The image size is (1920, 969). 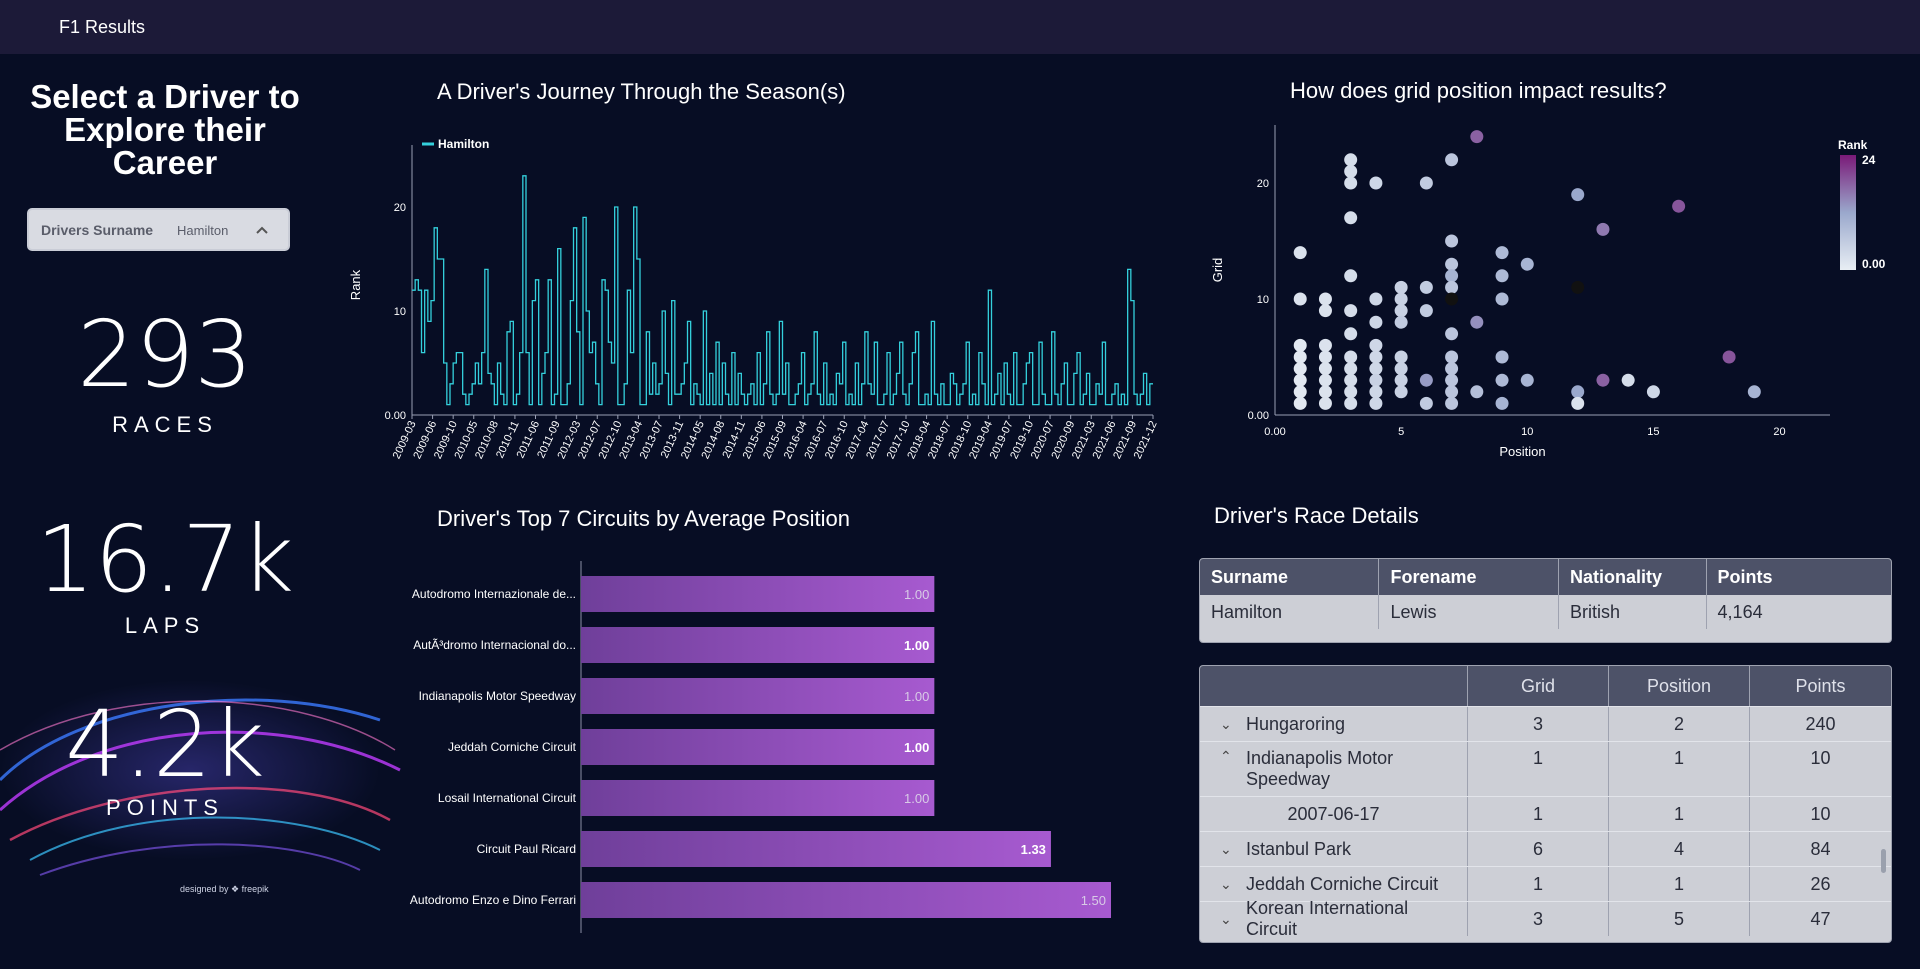 I want to click on table-row: 2007-06-17 1 1 10, so click(x=1545, y=813).